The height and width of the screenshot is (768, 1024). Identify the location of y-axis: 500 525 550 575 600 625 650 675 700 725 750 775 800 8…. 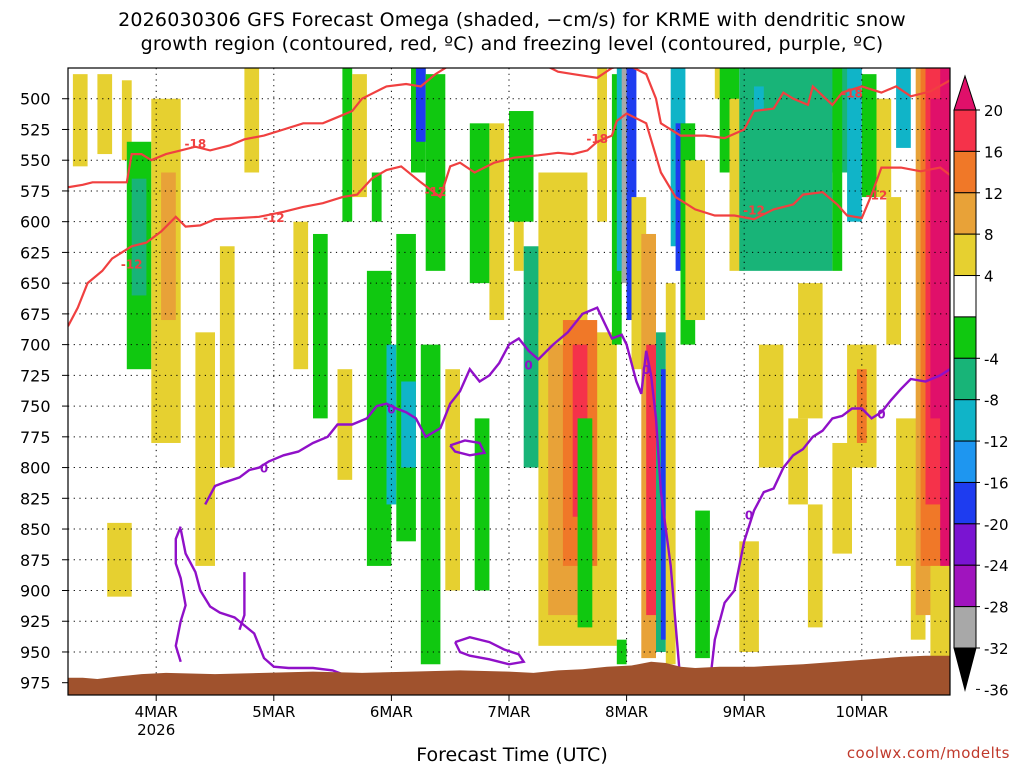
(44, 391).